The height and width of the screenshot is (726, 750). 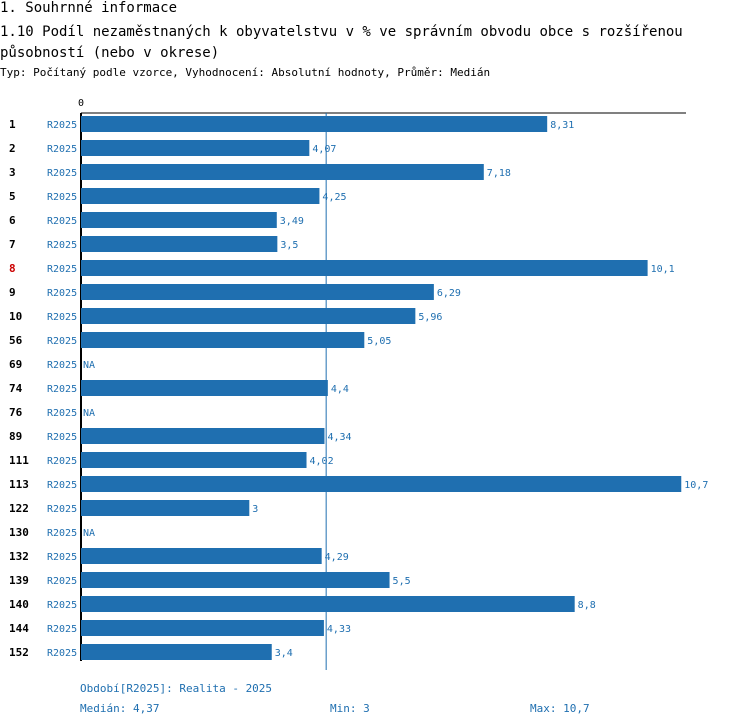 I want to click on category-label: 1, so click(x=12, y=124).